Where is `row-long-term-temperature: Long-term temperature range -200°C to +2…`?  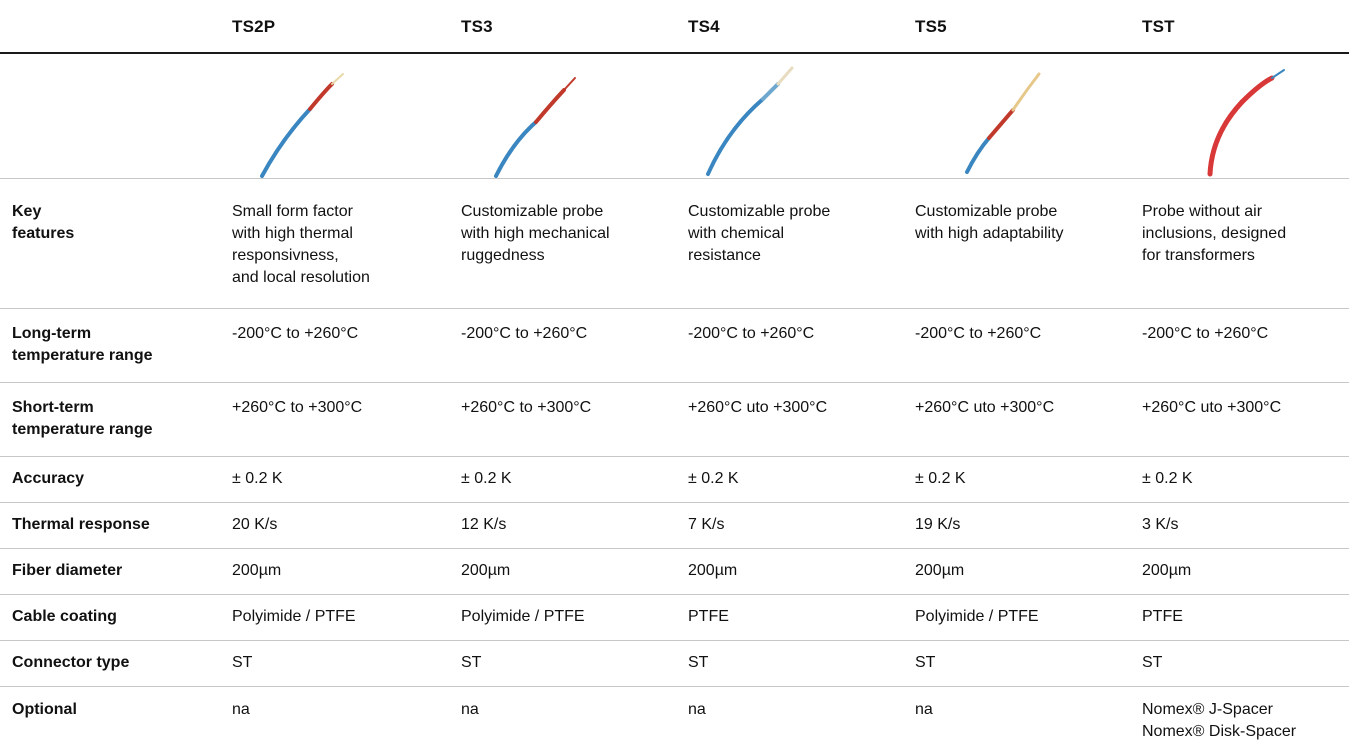
row-long-term-temperature: Long-term temperature range -200°C to +2… is located at coordinates (674, 346).